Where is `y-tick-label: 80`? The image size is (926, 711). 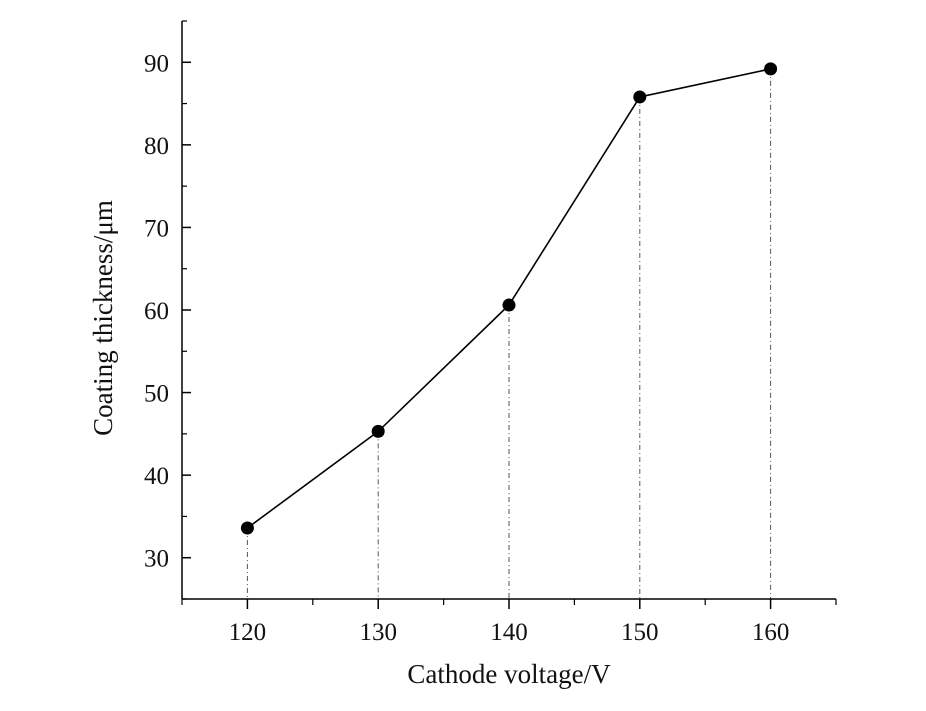 y-tick-label: 80 is located at coordinates (156, 146).